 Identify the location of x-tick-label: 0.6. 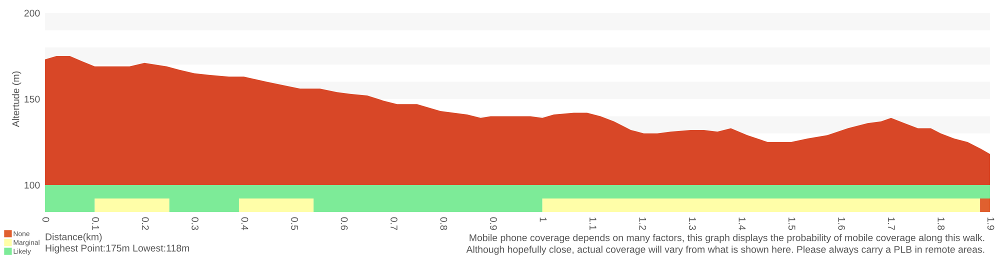
(344, 223).